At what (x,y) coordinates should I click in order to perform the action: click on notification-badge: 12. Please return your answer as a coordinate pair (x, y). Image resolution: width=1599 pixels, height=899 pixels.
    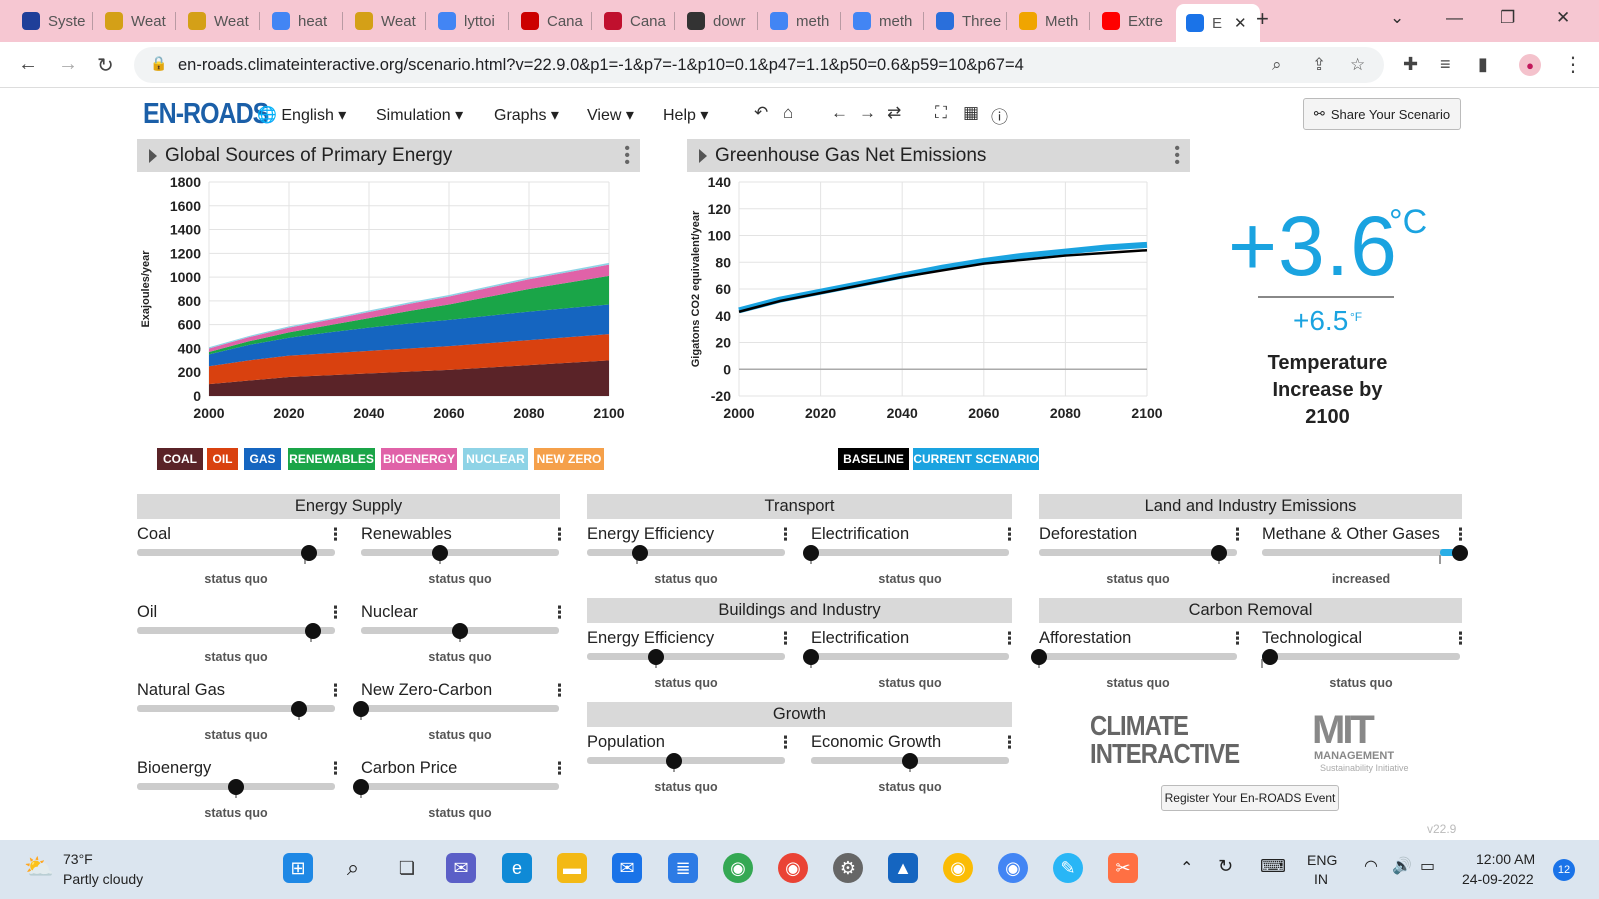
    Looking at the image, I should click on (1564, 870).